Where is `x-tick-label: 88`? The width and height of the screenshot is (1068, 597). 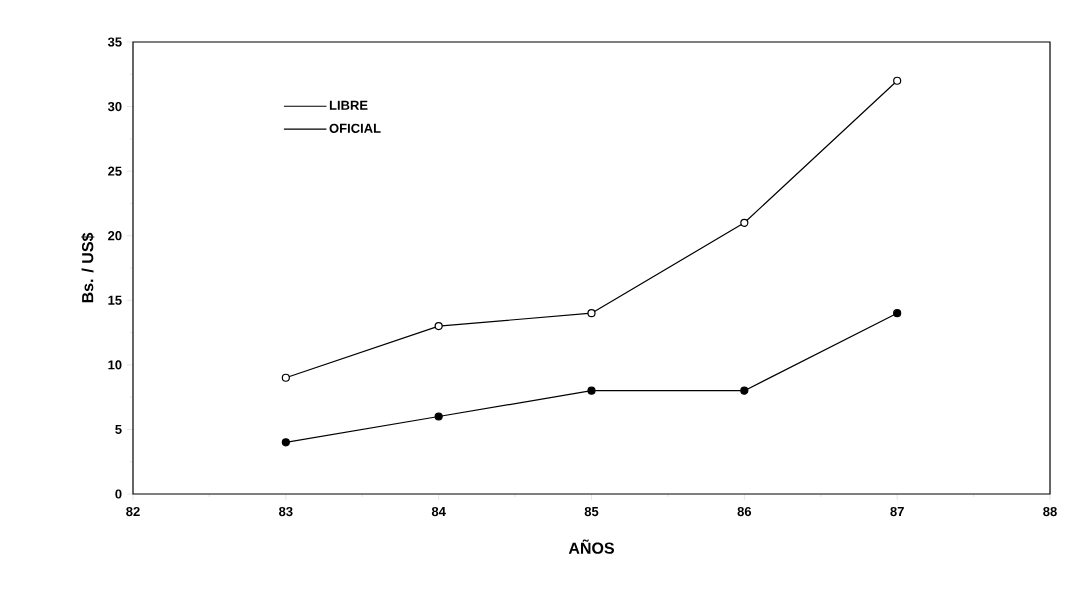
x-tick-label: 88 is located at coordinates (1050, 511).